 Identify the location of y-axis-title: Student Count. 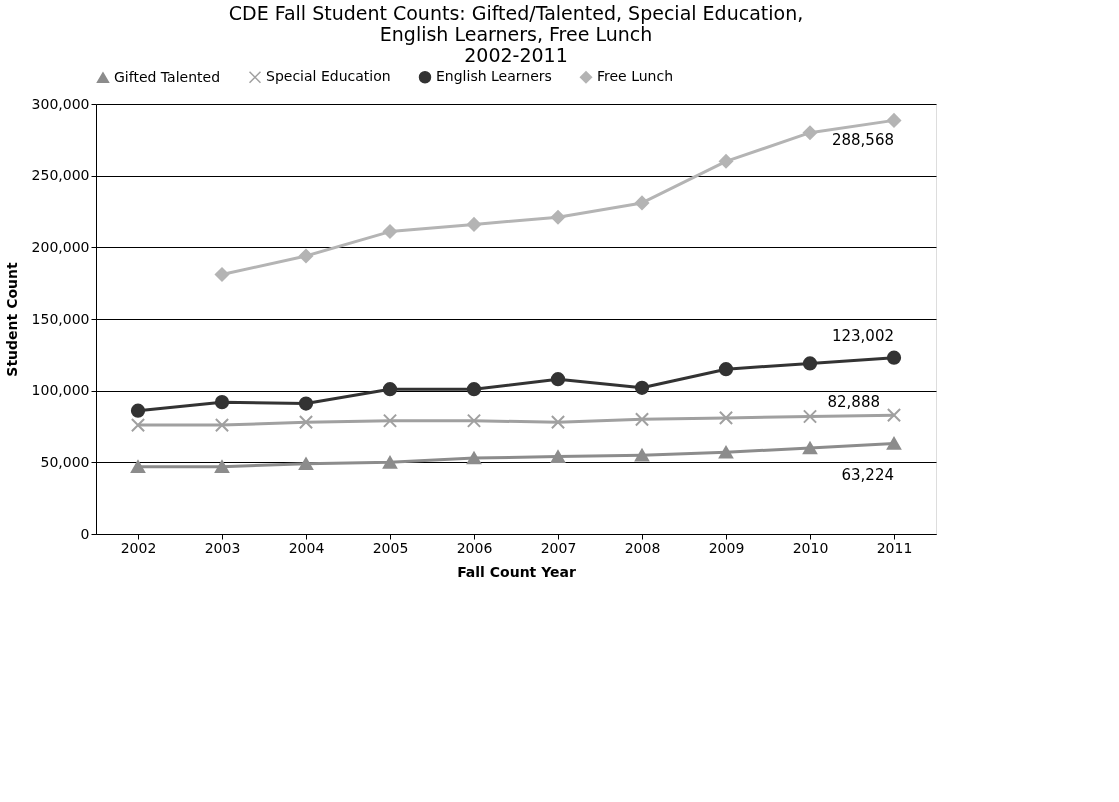
(11, 319).